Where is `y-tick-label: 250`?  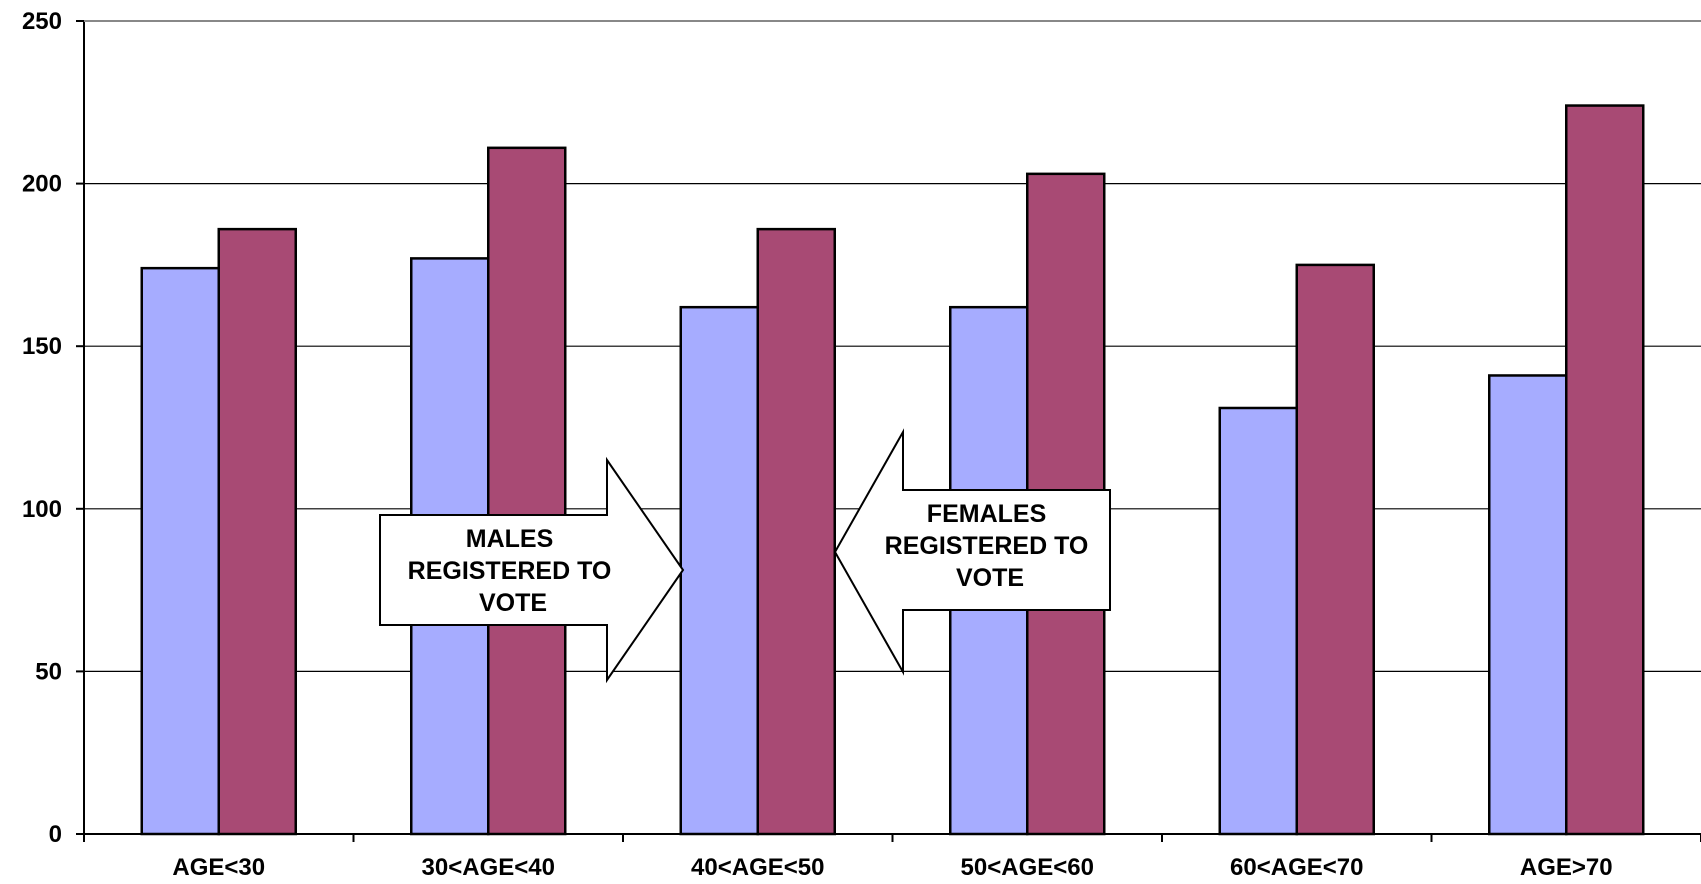 y-tick-label: 250 is located at coordinates (42, 21).